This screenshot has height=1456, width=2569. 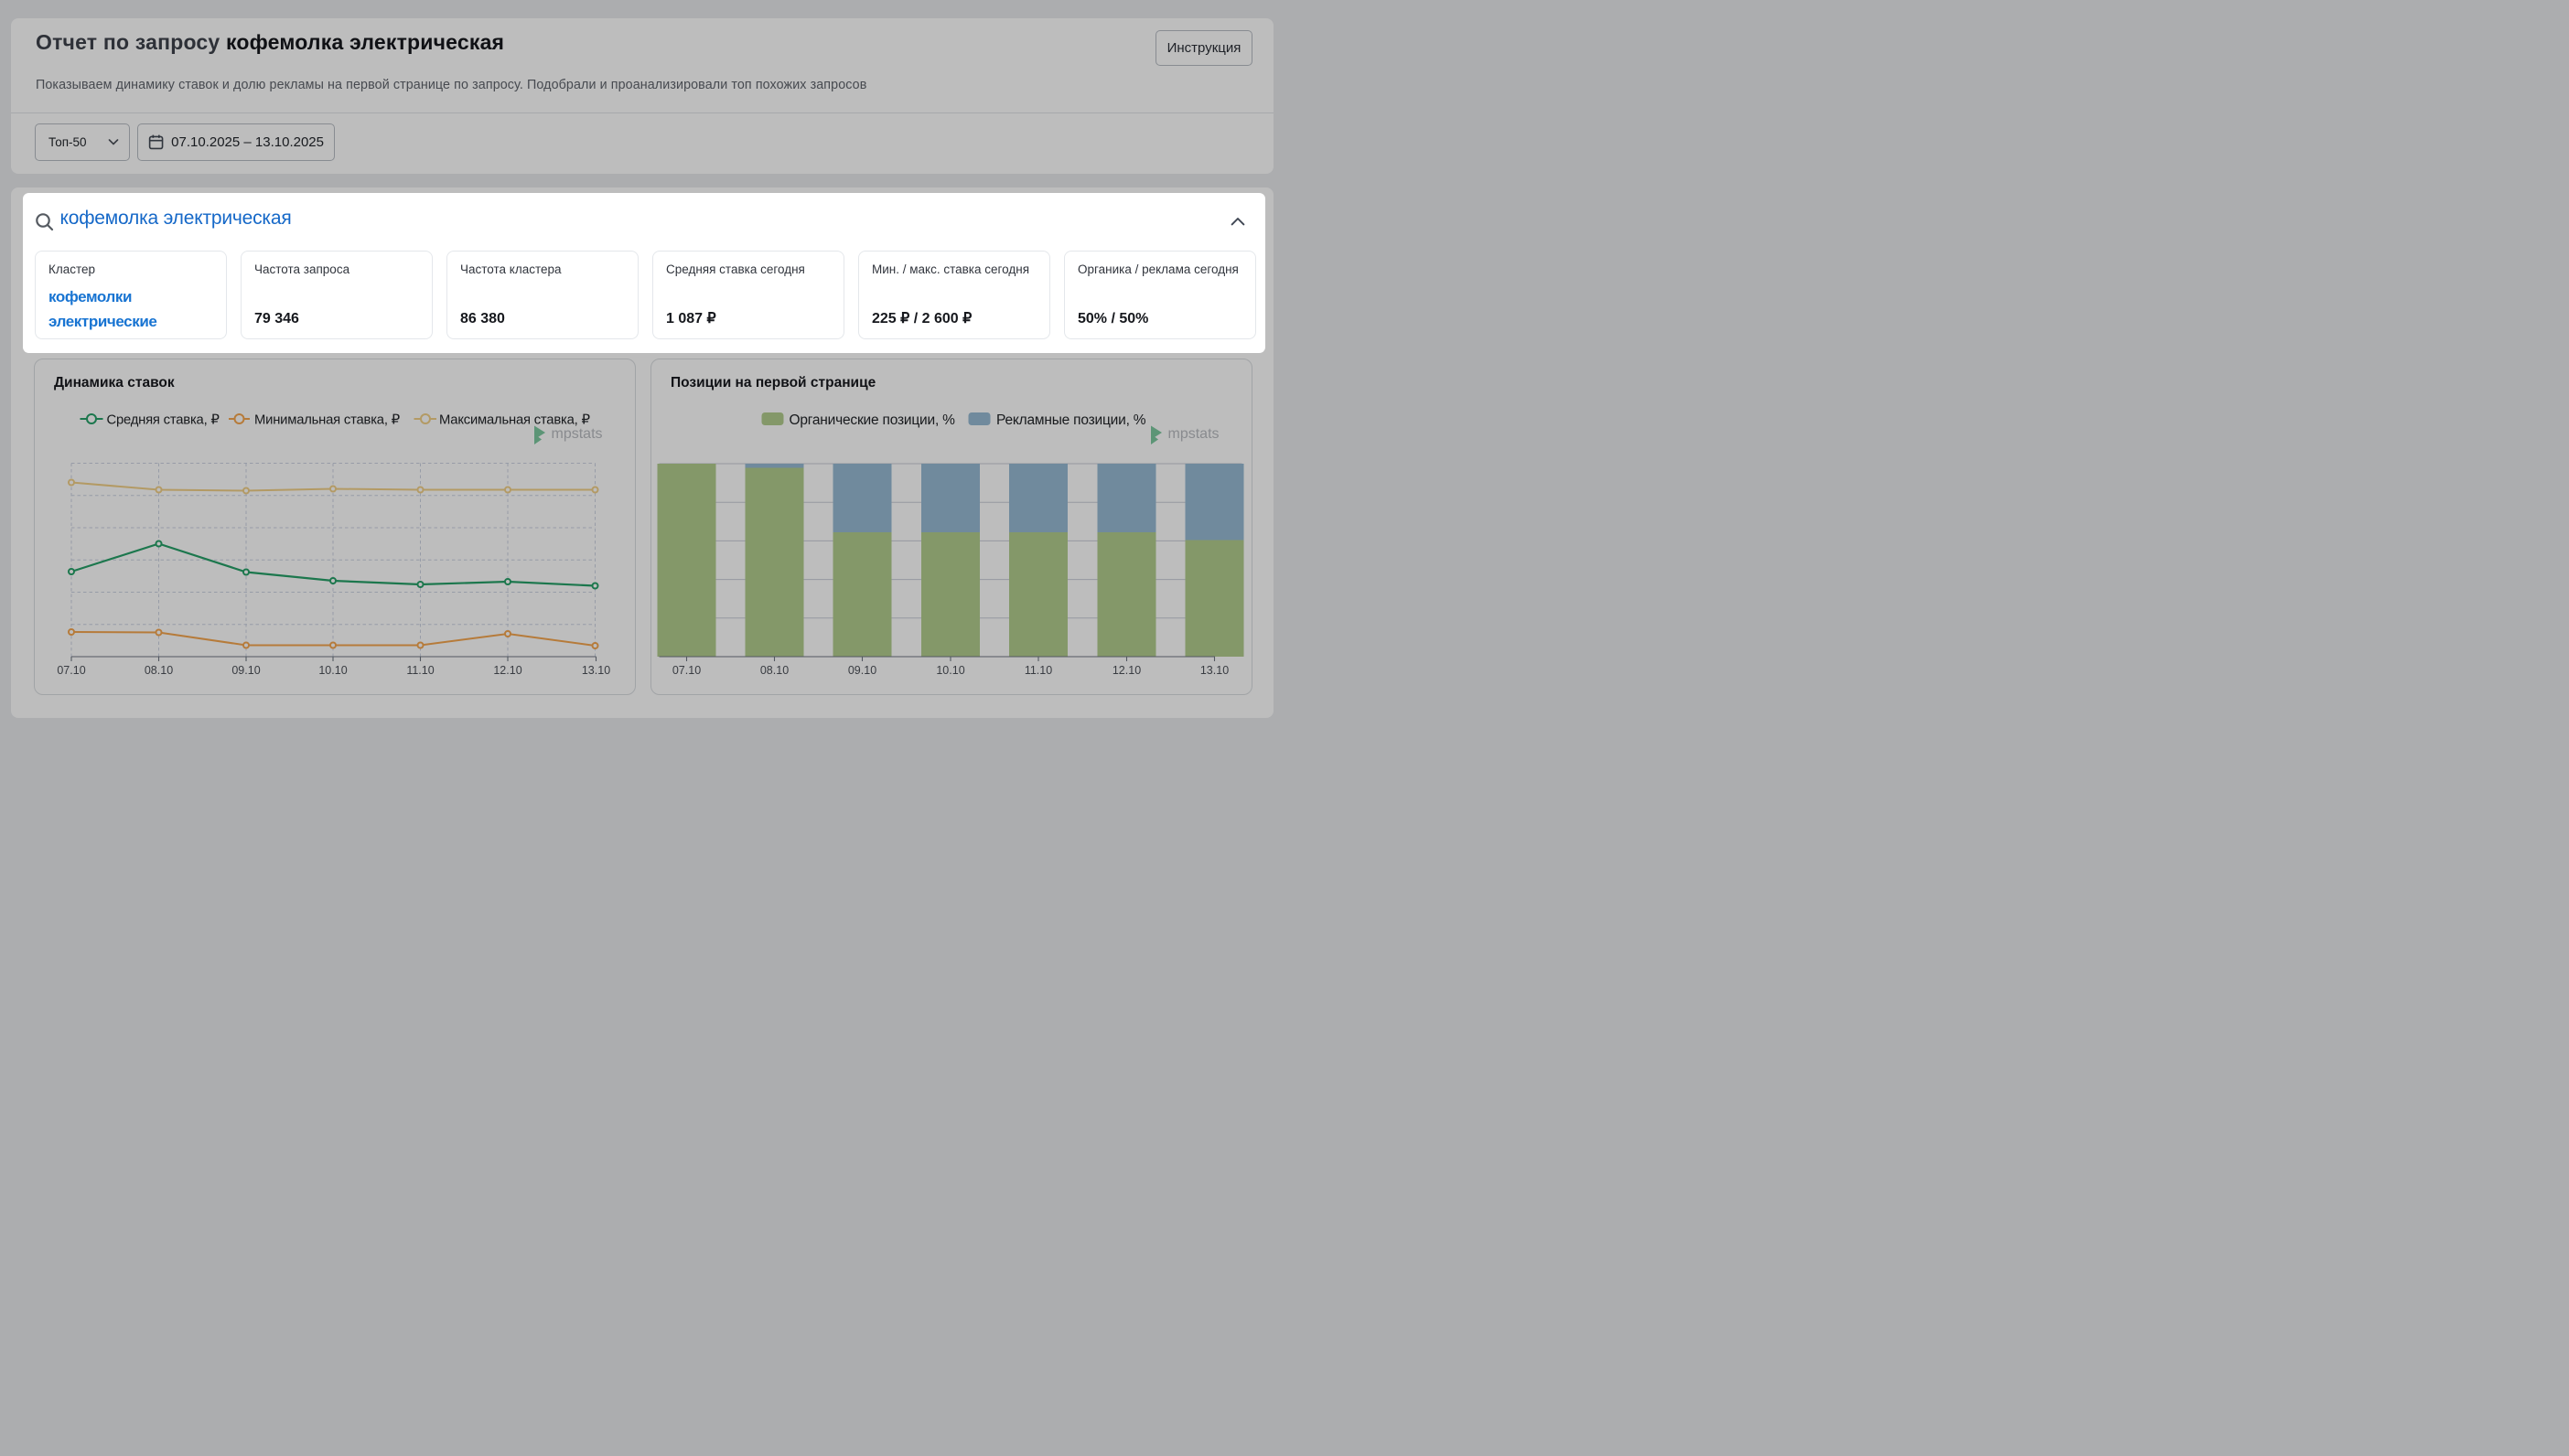 I want to click on svg-text: Рекламные позиции, %, so click(x=1071, y=420).